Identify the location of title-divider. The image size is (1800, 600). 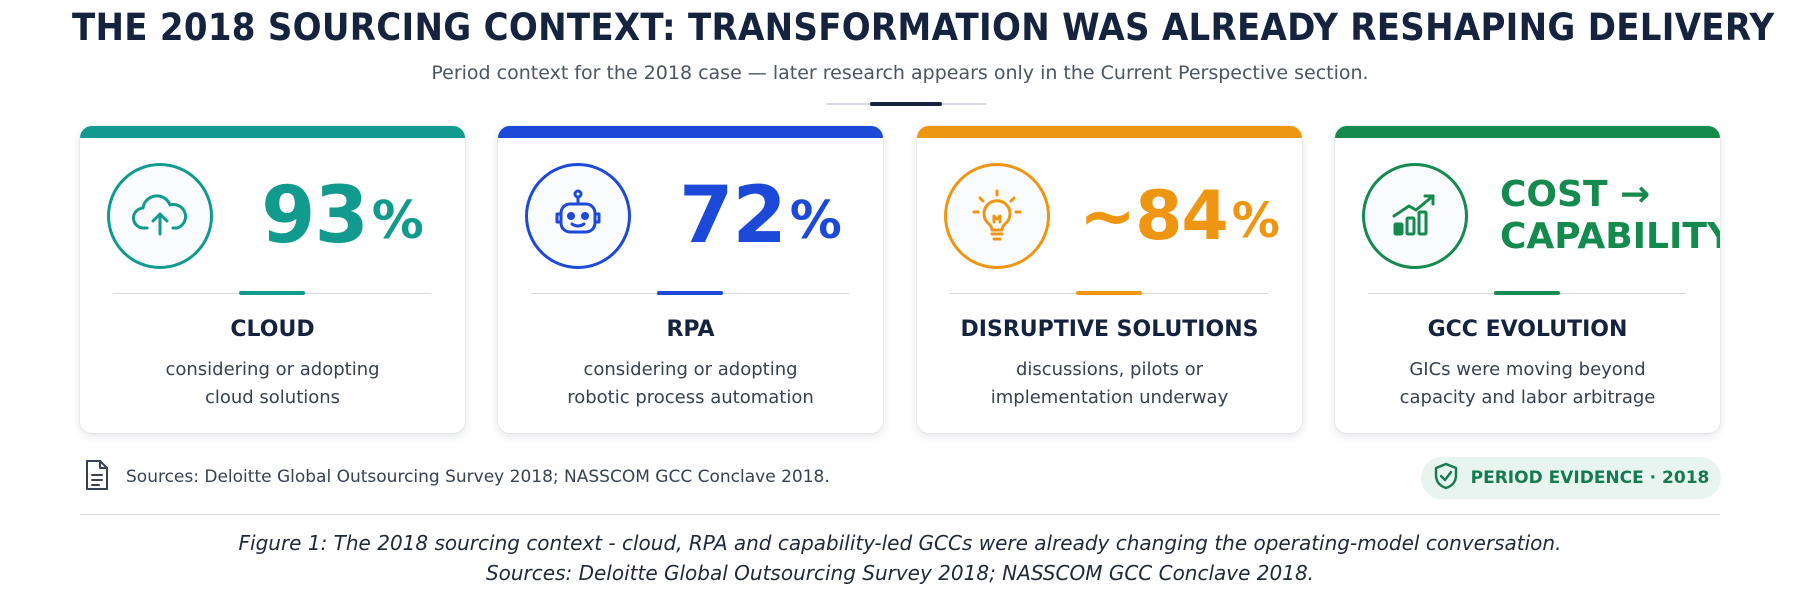
(906, 104).